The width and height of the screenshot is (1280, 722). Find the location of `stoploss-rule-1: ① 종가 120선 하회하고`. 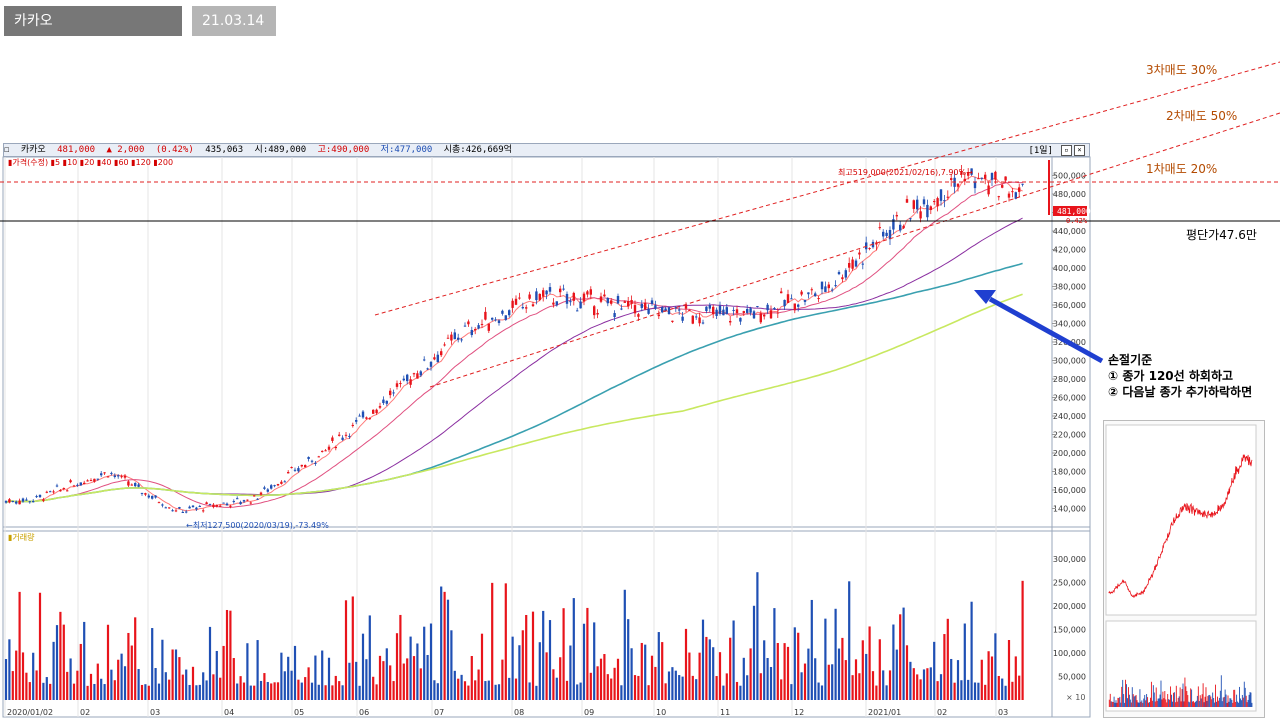

stoploss-rule-1: ① 종가 120선 하회하고 is located at coordinates (1171, 376).